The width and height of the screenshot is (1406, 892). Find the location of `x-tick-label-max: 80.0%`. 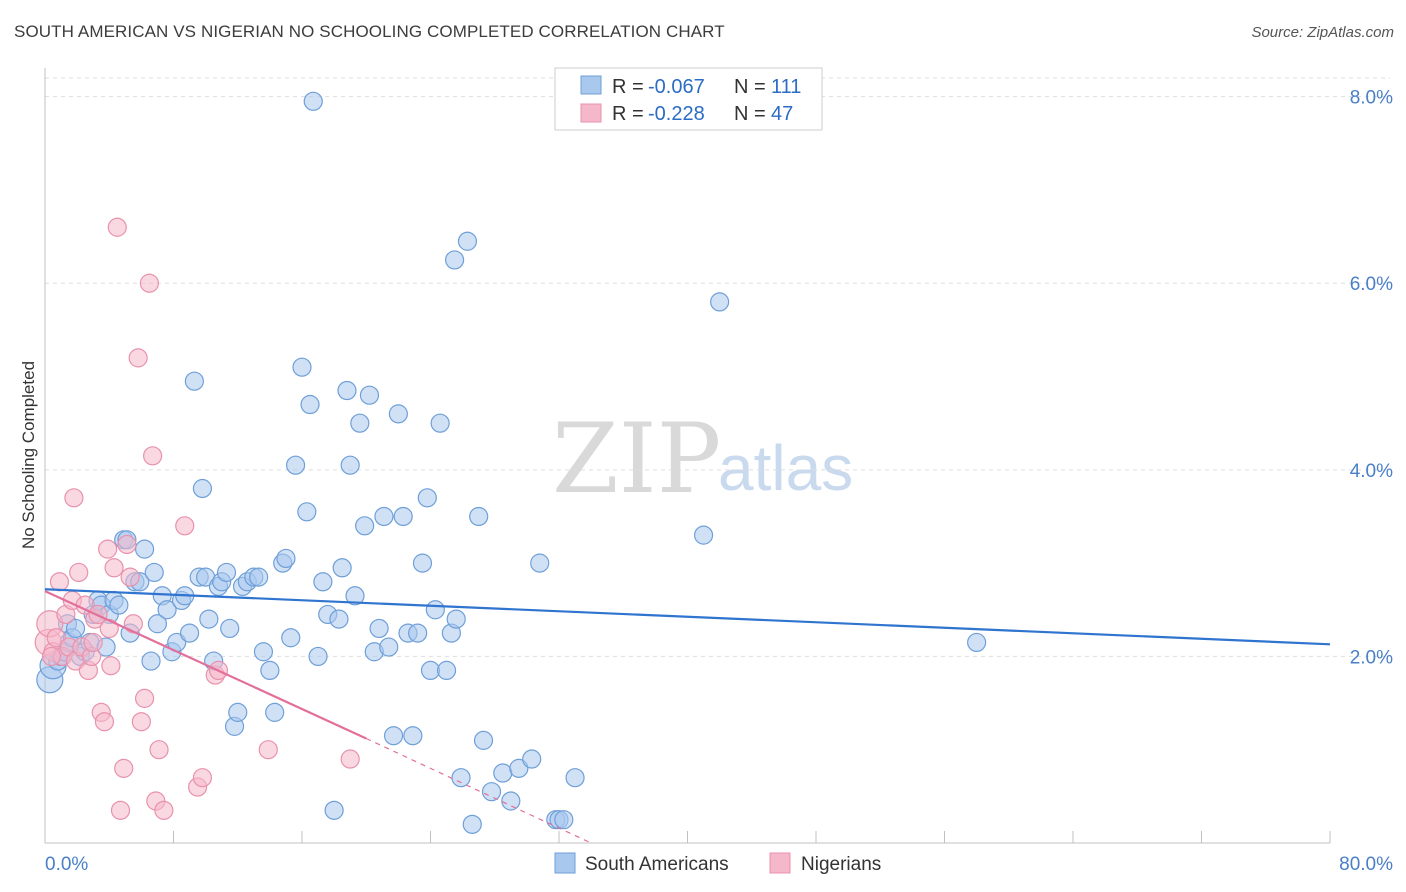

x-tick-label-max: 80.0% is located at coordinates (1366, 864).